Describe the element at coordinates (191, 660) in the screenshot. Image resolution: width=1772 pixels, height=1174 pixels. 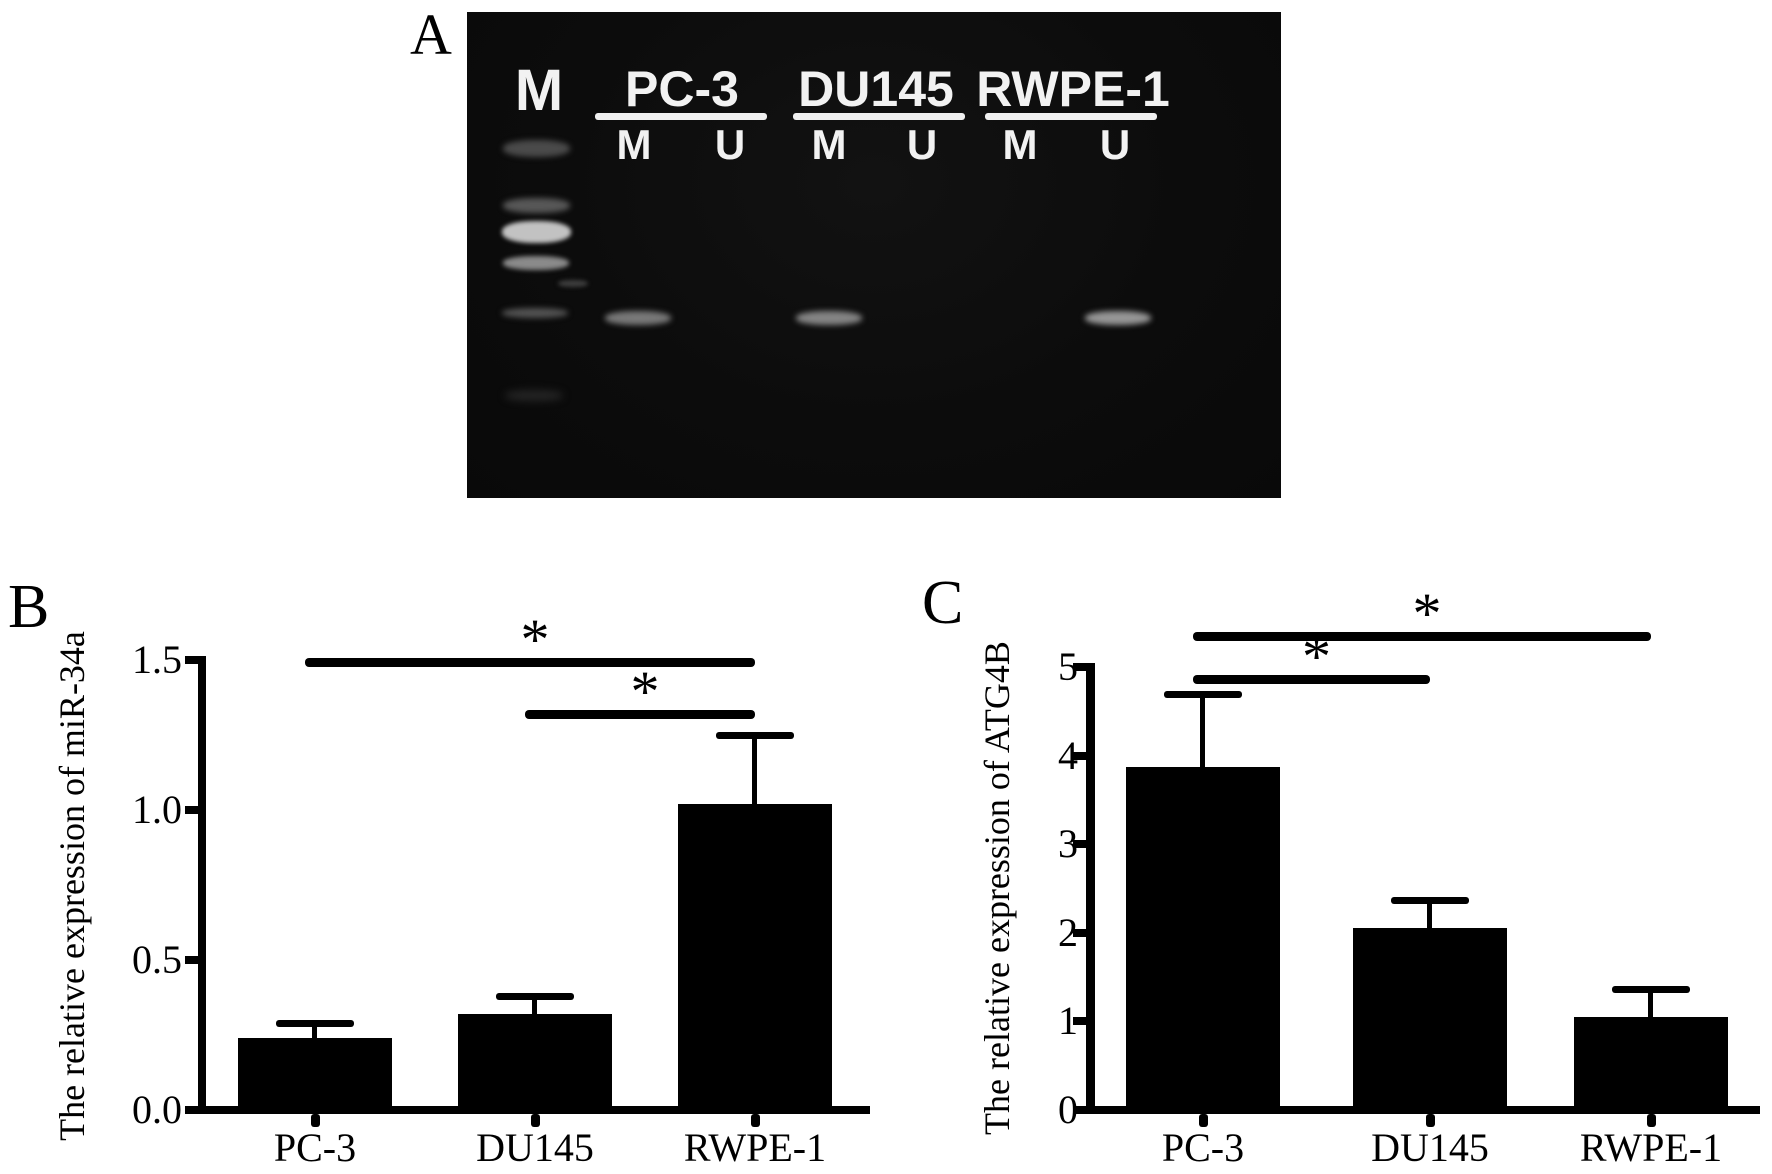
I see `panel-b-y-tick-1.5` at that location.